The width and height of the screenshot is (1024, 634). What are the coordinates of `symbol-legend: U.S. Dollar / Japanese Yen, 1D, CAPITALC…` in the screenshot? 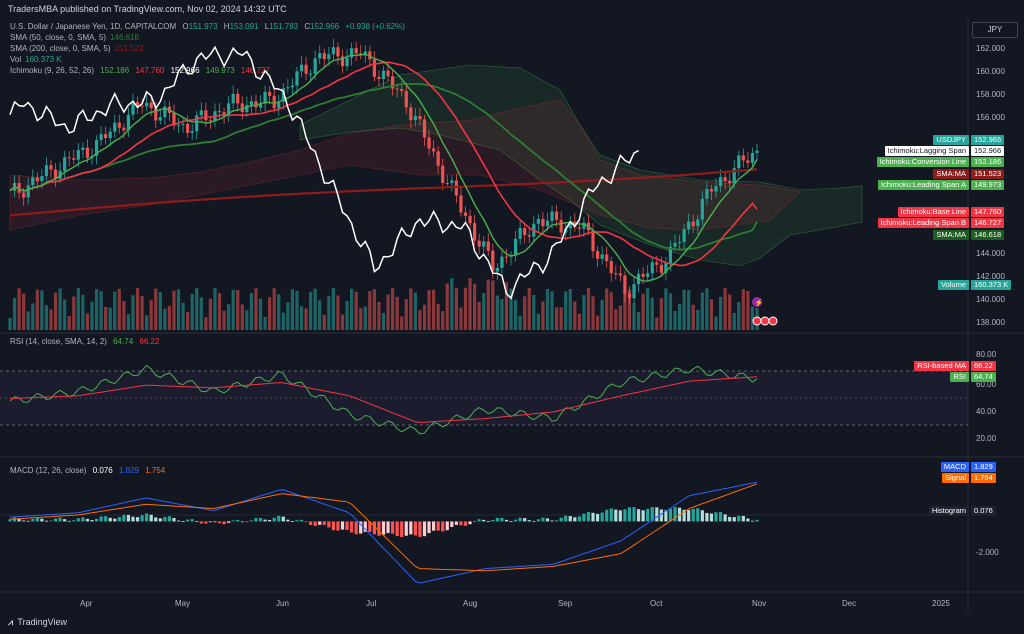 It's located at (209, 26).